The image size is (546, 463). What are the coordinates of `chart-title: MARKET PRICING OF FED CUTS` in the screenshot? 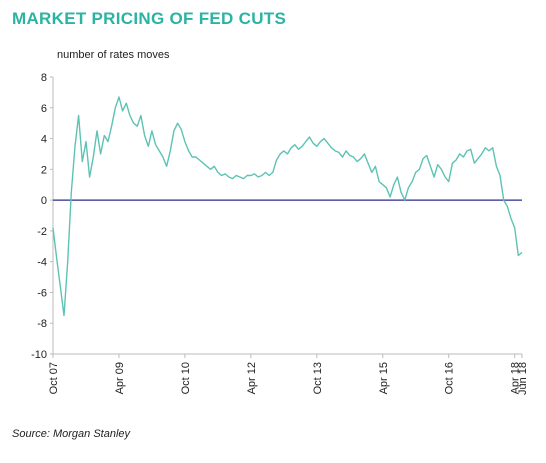 It's located at (149, 18).